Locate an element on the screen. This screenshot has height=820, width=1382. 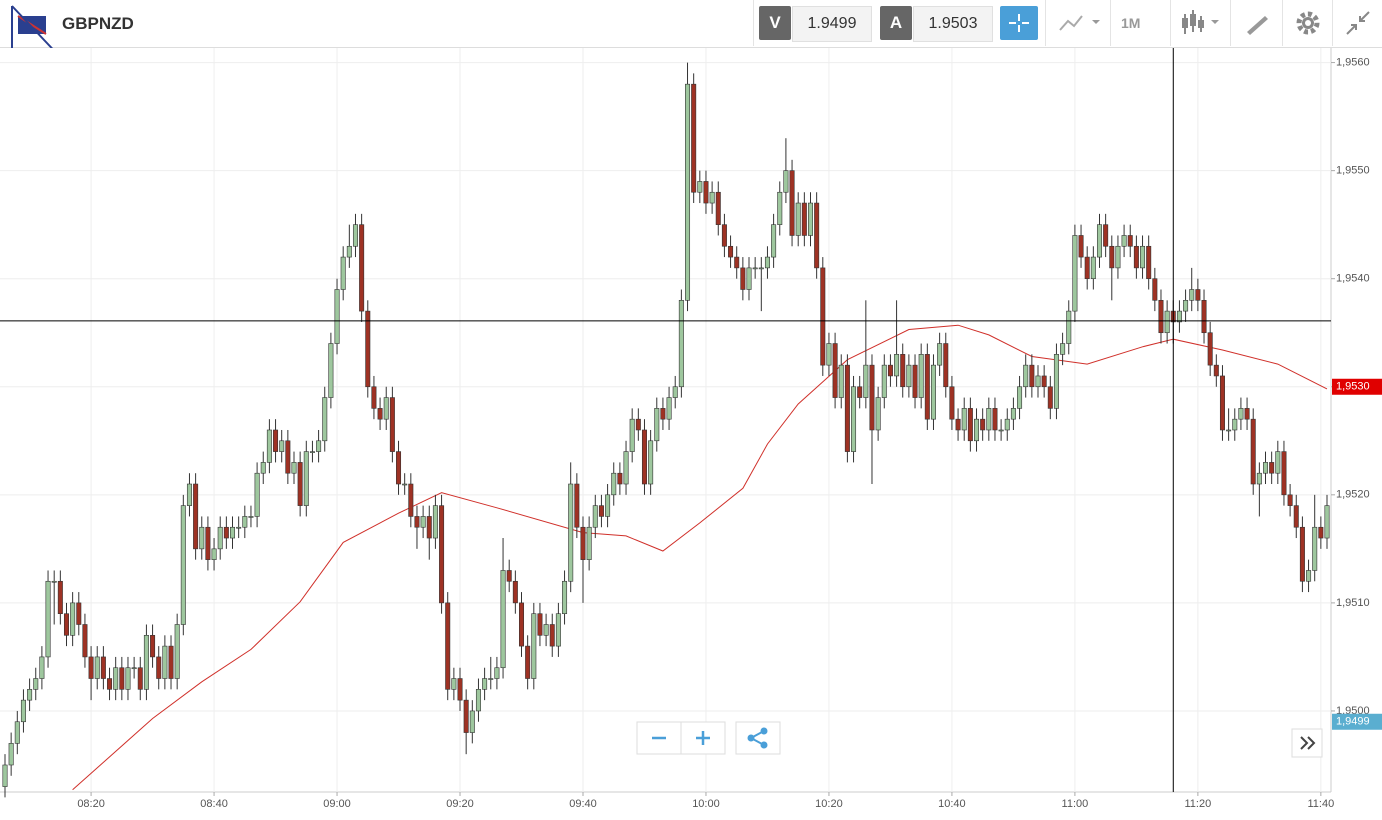
x-tick-label: 09:40 is located at coordinates (583, 804).